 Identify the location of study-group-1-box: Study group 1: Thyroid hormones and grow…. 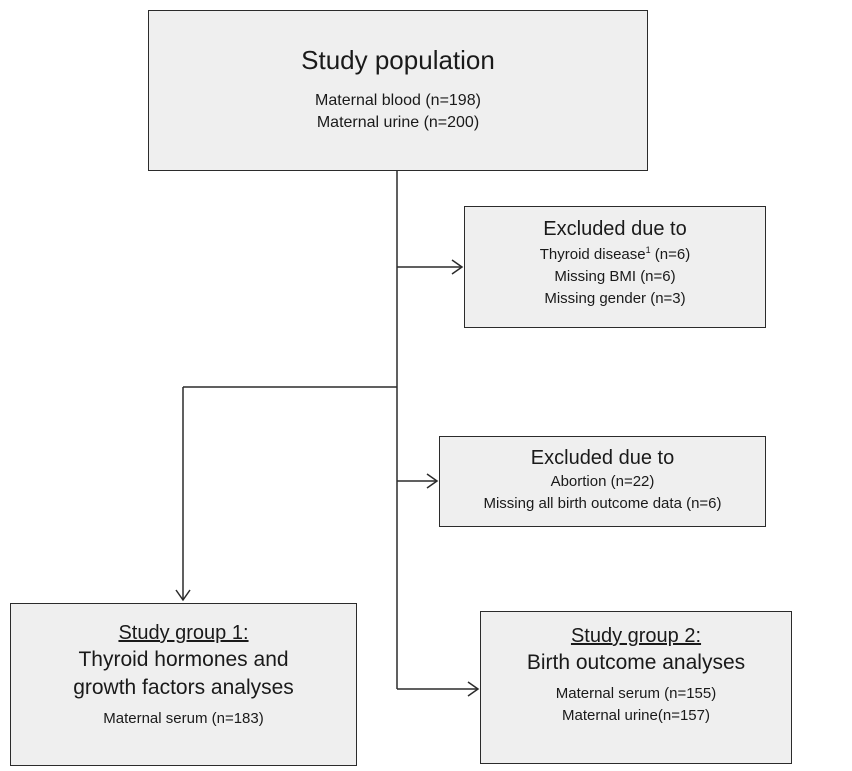
(183, 684).